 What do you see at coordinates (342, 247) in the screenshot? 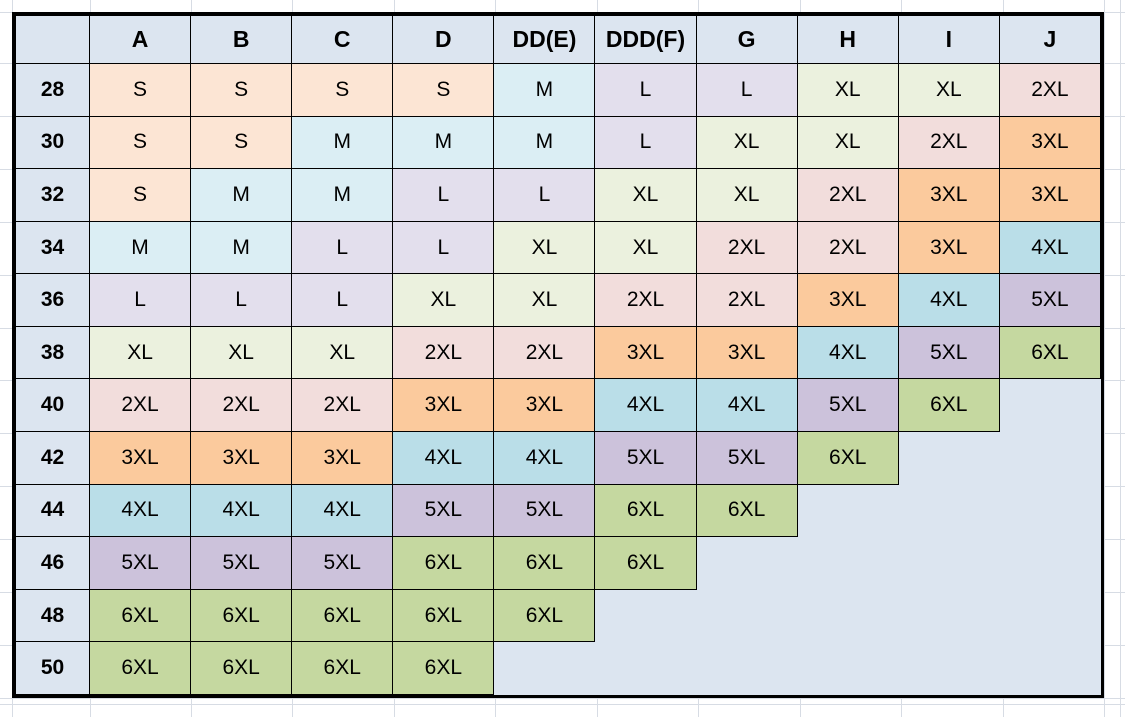
I see `cell-34-C: L` at bounding box center [342, 247].